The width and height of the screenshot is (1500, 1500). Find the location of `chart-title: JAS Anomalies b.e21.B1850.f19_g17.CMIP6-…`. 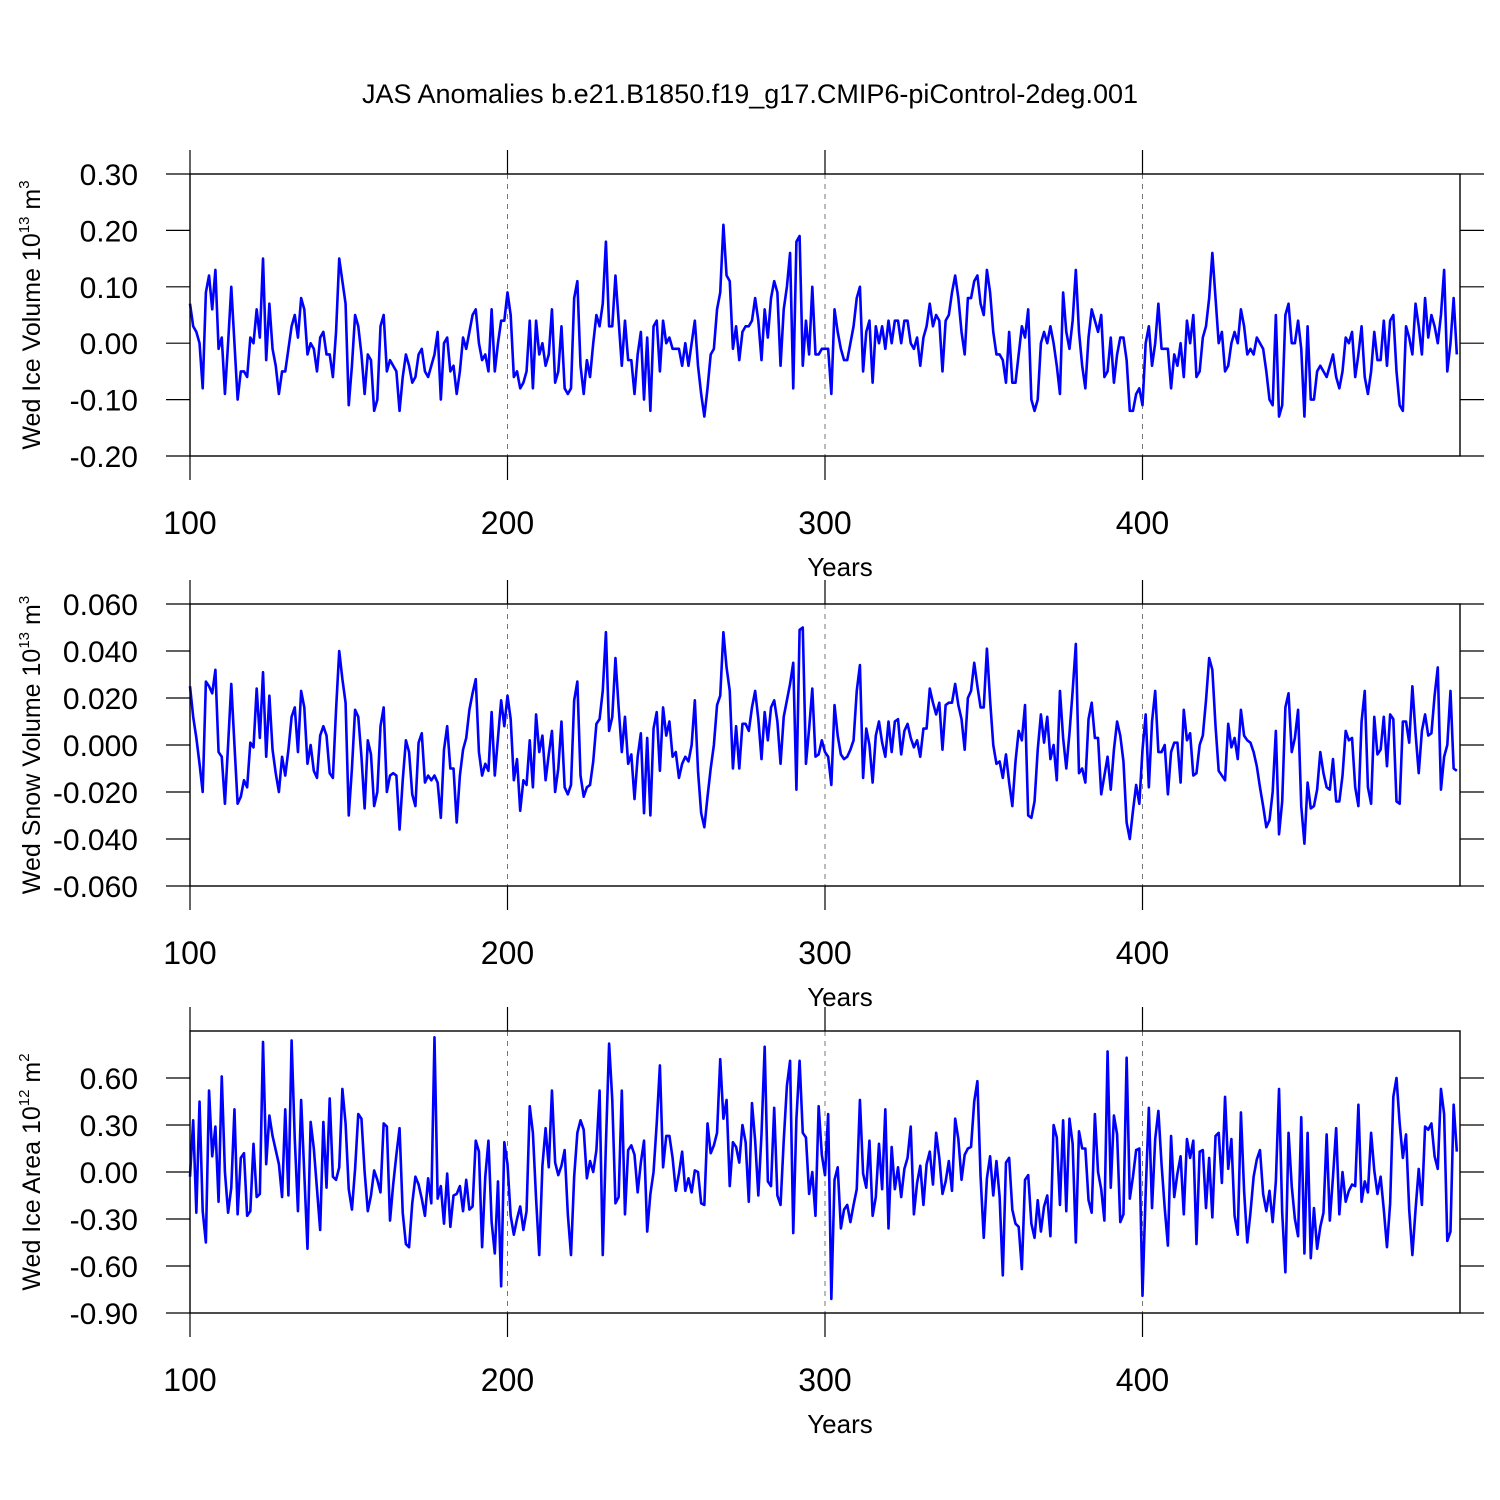

chart-title: JAS Anomalies b.e21.B1850.f19_g17.CMIP6-… is located at coordinates (750, 94).